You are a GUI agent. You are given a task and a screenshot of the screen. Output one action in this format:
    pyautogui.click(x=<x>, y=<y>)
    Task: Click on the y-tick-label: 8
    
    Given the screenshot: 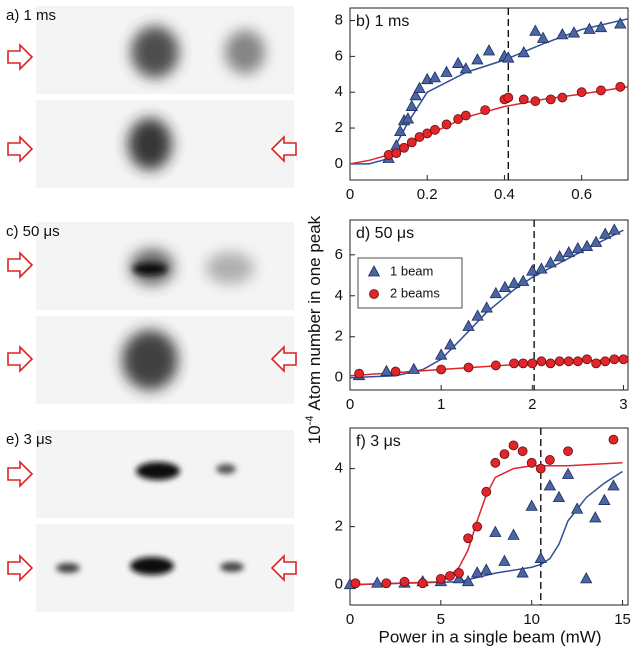 What is the action you would take?
    pyautogui.click(x=339, y=20)
    